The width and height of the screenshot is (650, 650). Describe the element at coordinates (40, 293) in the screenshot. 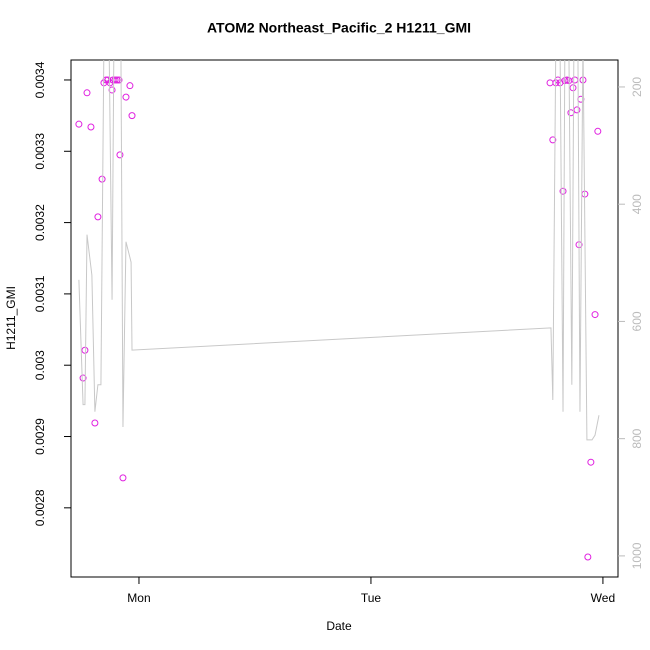

I see `y-tick-label: 0.0031` at that location.